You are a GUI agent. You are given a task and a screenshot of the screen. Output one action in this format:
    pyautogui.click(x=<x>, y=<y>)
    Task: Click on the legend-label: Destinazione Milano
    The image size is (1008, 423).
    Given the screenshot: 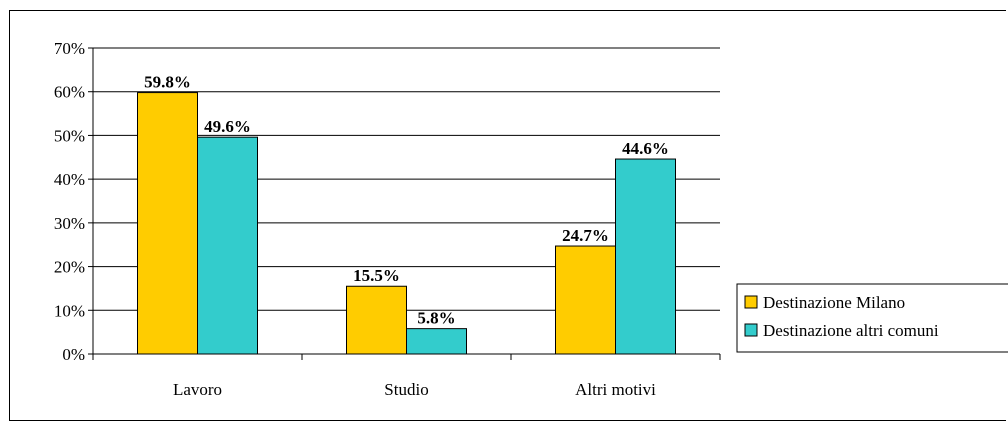 What is the action you would take?
    pyautogui.click(x=834, y=302)
    